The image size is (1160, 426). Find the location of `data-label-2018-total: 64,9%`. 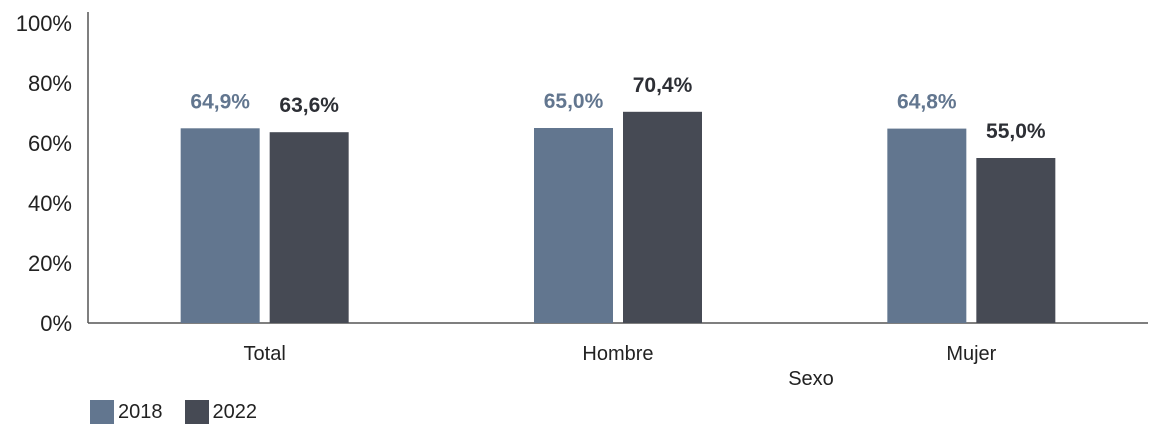

data-label-2018-total: 64,9% is located at coordinates (220, 101).